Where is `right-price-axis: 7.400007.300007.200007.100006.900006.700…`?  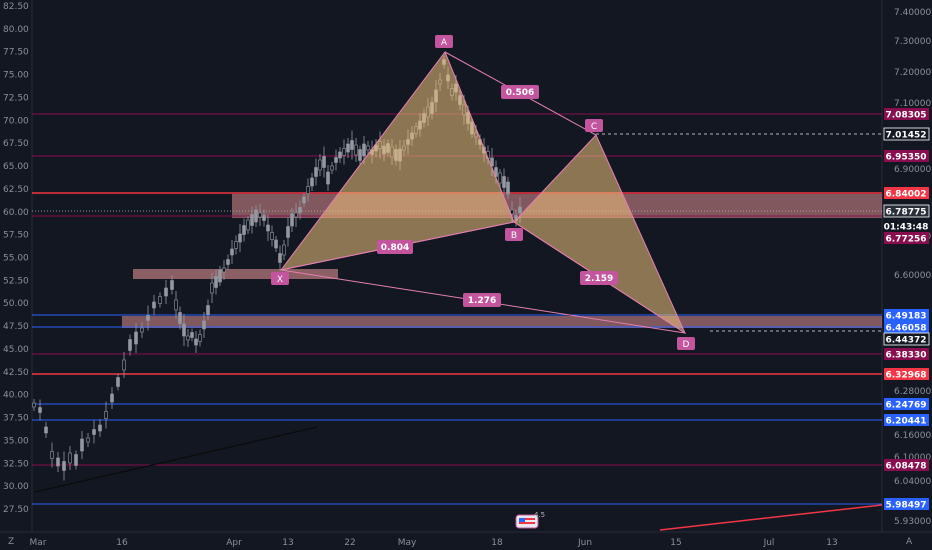
right-price-axis: 7.400007.300007.200007.100006.900006.700… is located at coordinates (912, 267).